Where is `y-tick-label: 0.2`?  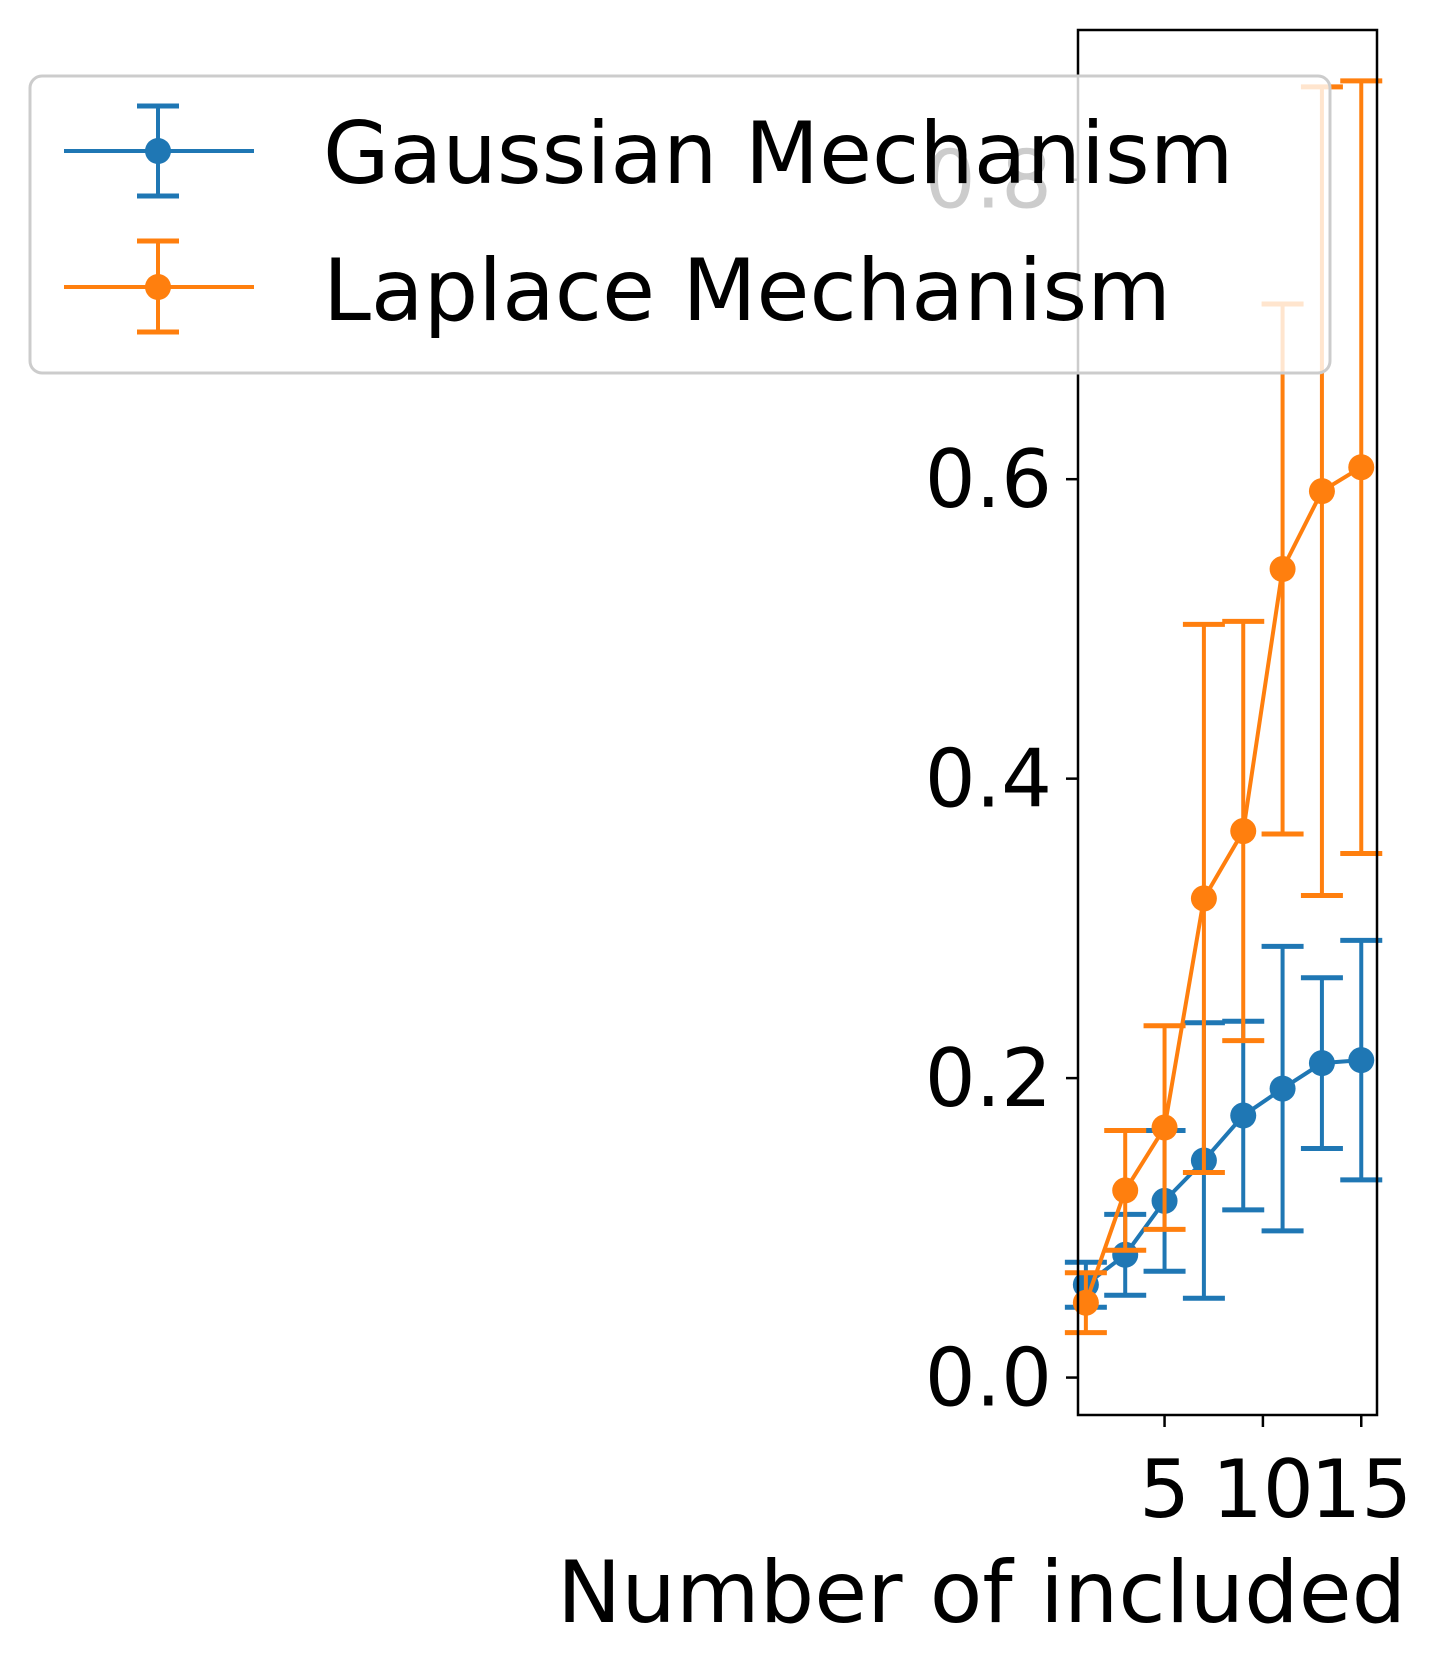 y-tick-label: 0.2 is located at coordinates (988, 1078).